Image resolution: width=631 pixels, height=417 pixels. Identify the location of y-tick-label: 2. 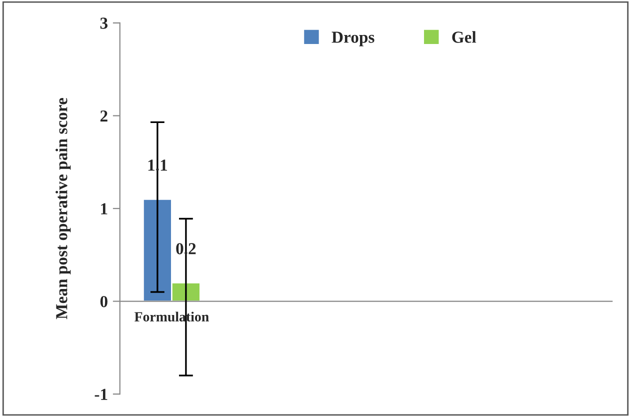
(104, 116).